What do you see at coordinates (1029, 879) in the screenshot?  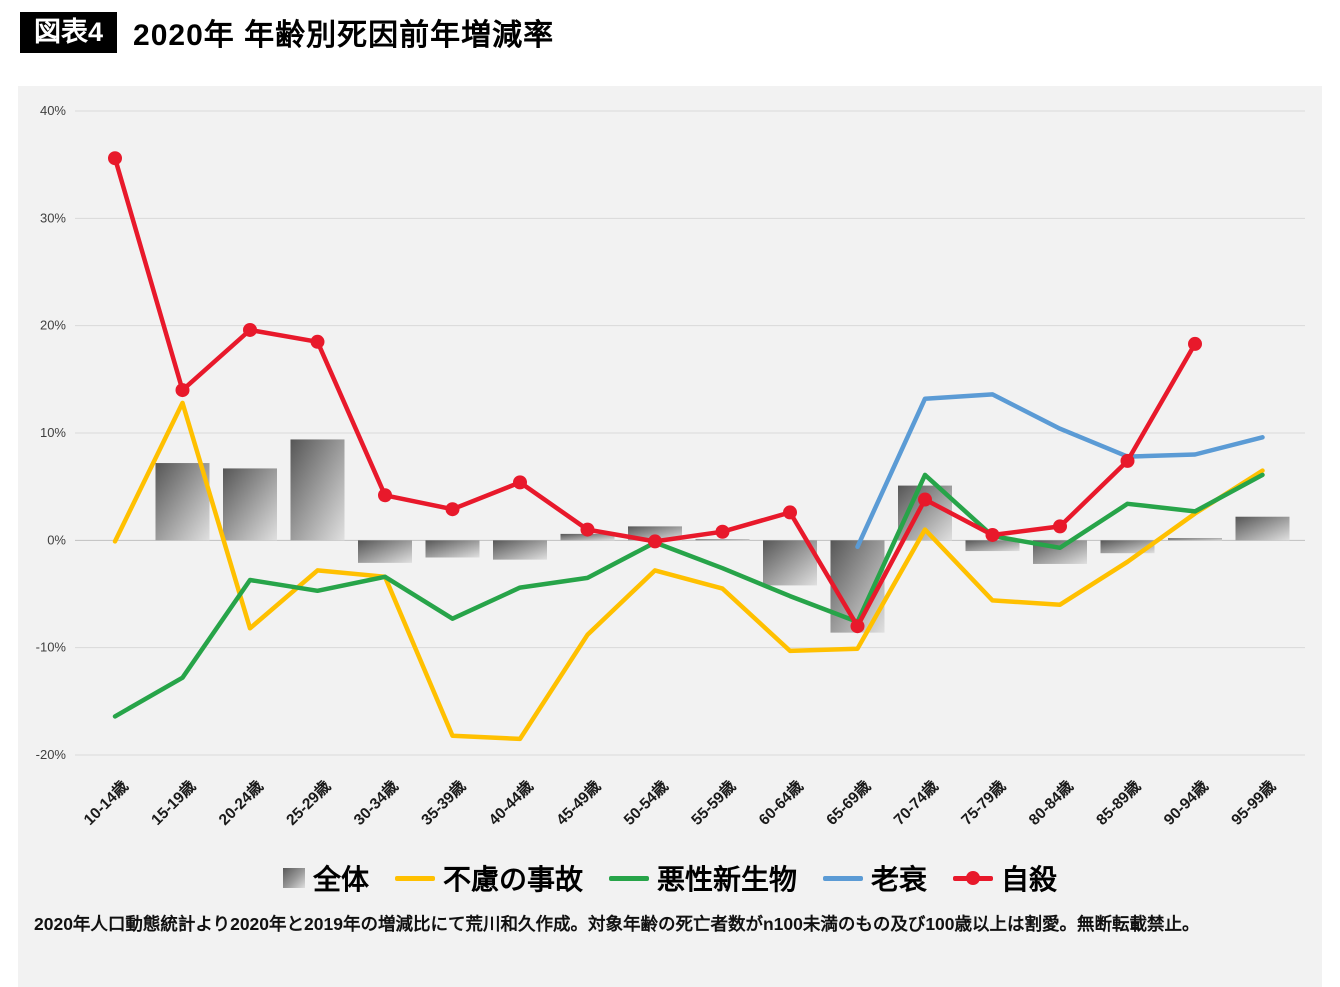 I see `legend-label: 自殺` at bounding box center [1029, 879].